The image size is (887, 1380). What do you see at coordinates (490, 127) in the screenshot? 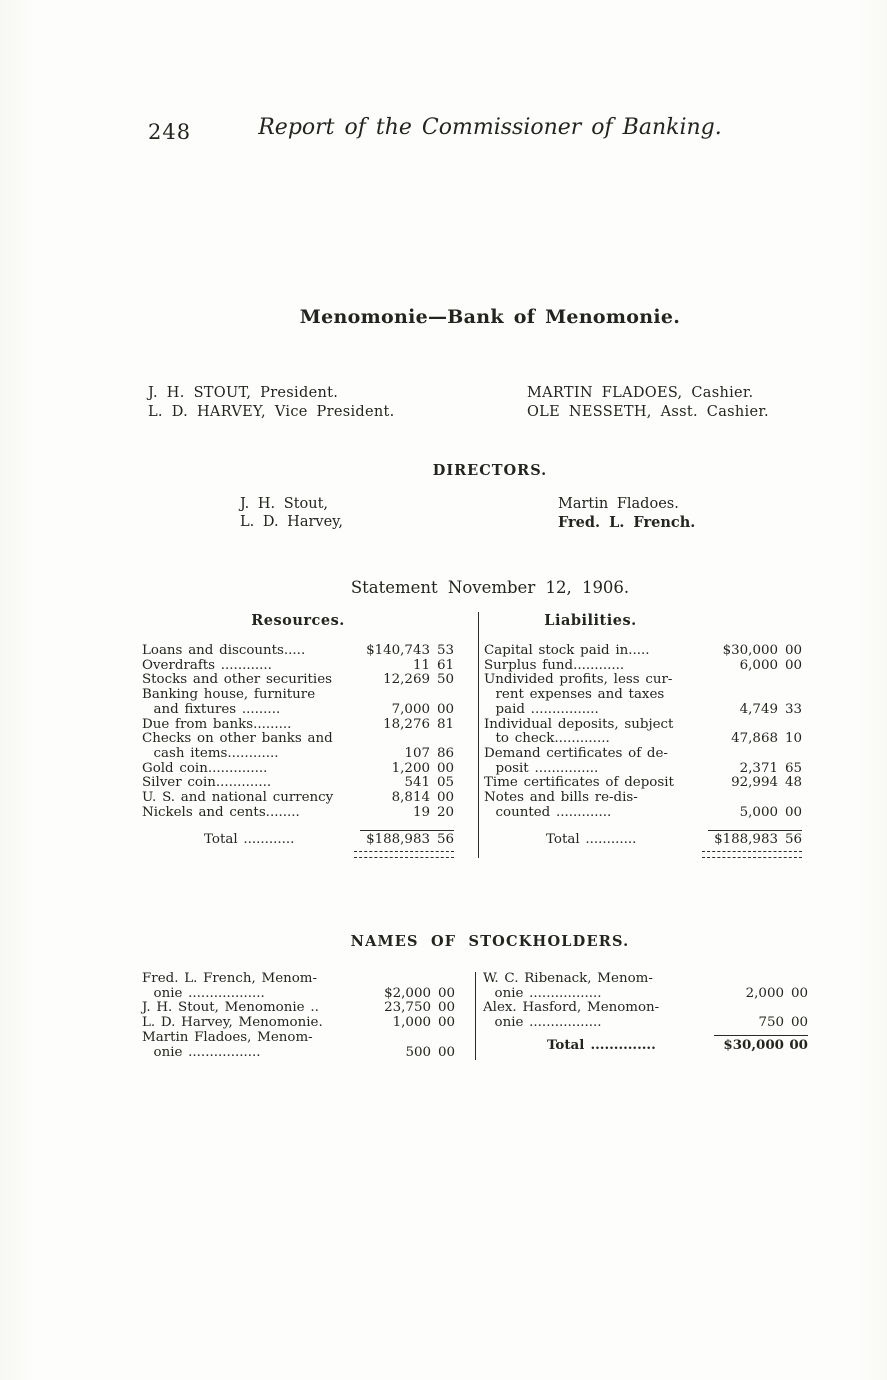
I see `running-title: Report of the Commissioner of Banking.` at bounding box center [490, 127].